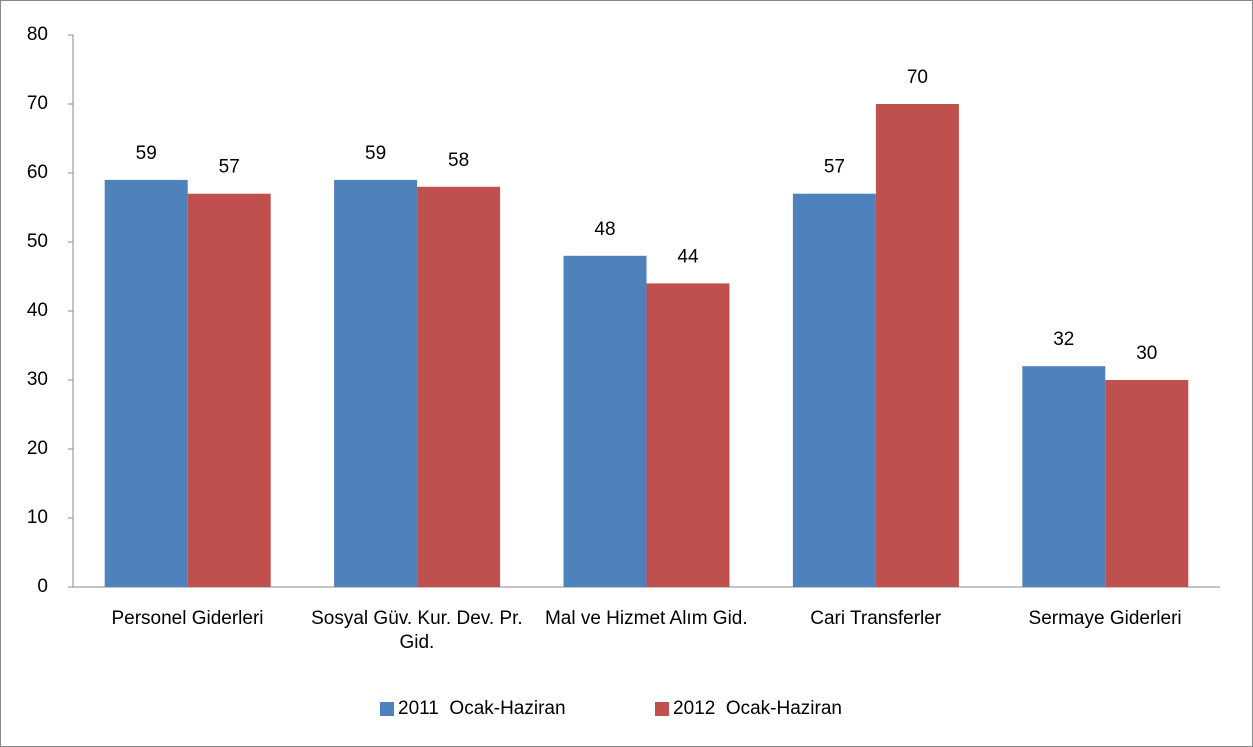 Image resolution: width=1253 pixels, height=747 pixels. I want to click on y-tick-label: 0, so click(42, 586).